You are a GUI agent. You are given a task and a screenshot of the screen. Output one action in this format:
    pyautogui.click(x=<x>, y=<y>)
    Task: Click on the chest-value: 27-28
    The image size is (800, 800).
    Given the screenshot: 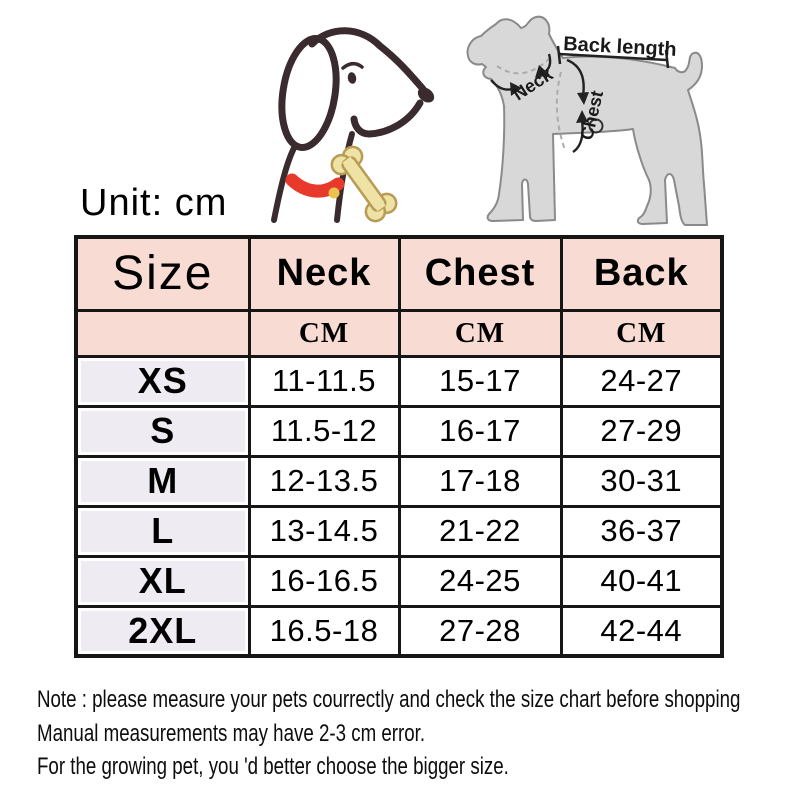 What is the action you would take?
    pyautogui.click(x=480, y=631)
    